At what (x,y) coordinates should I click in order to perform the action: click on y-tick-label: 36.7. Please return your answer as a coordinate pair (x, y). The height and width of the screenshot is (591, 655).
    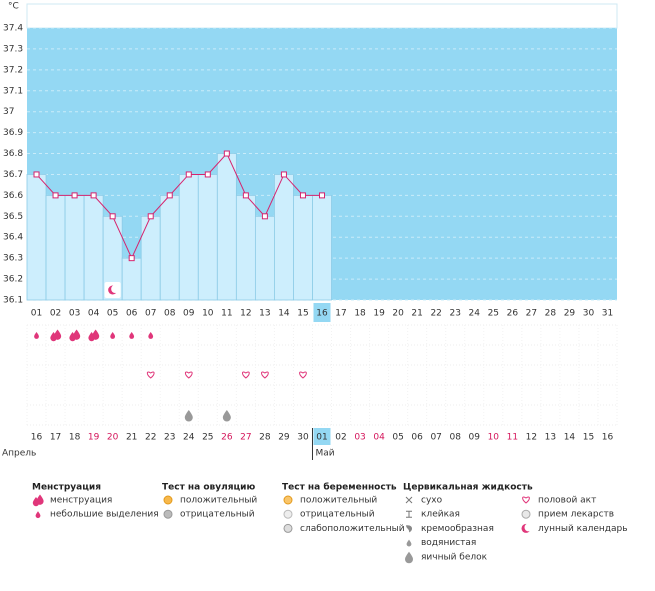
    Looking at the image, I should click on (13, 175).